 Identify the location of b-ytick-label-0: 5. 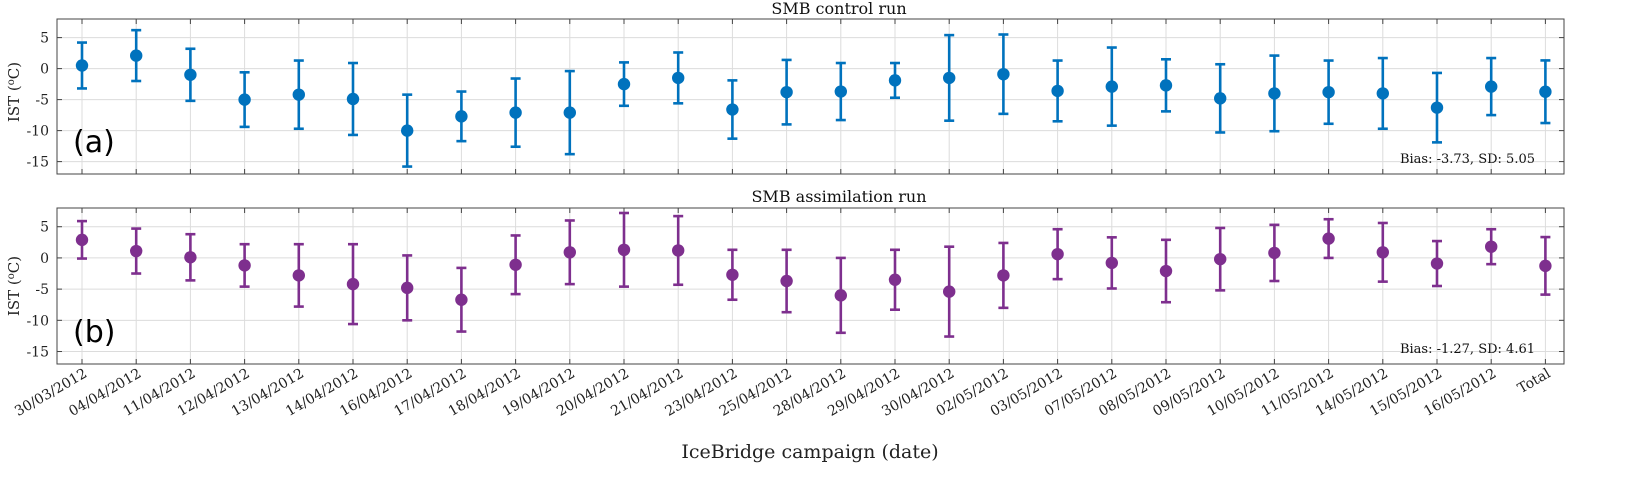
(44, 228).